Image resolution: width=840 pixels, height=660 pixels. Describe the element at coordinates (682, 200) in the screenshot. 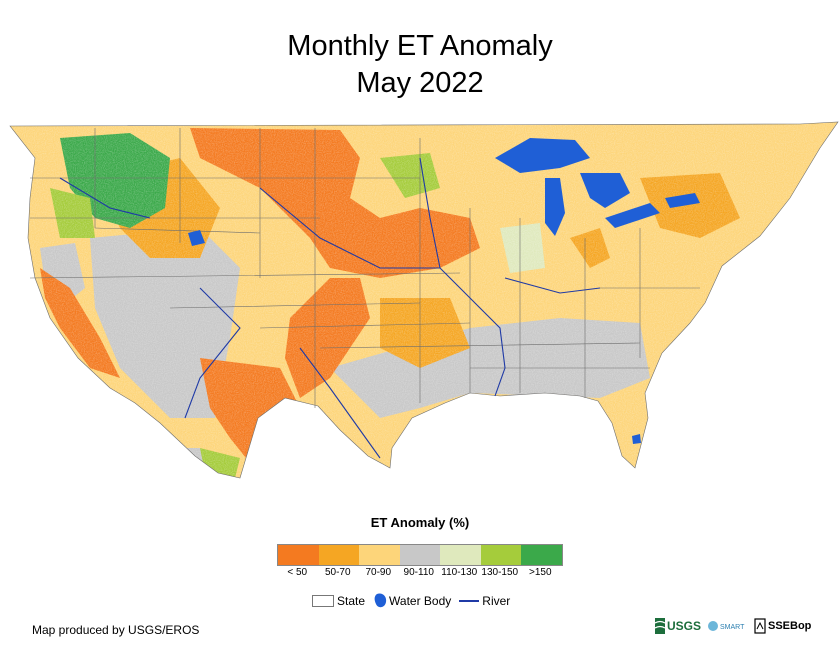

I see `lake-ontario` at that location.